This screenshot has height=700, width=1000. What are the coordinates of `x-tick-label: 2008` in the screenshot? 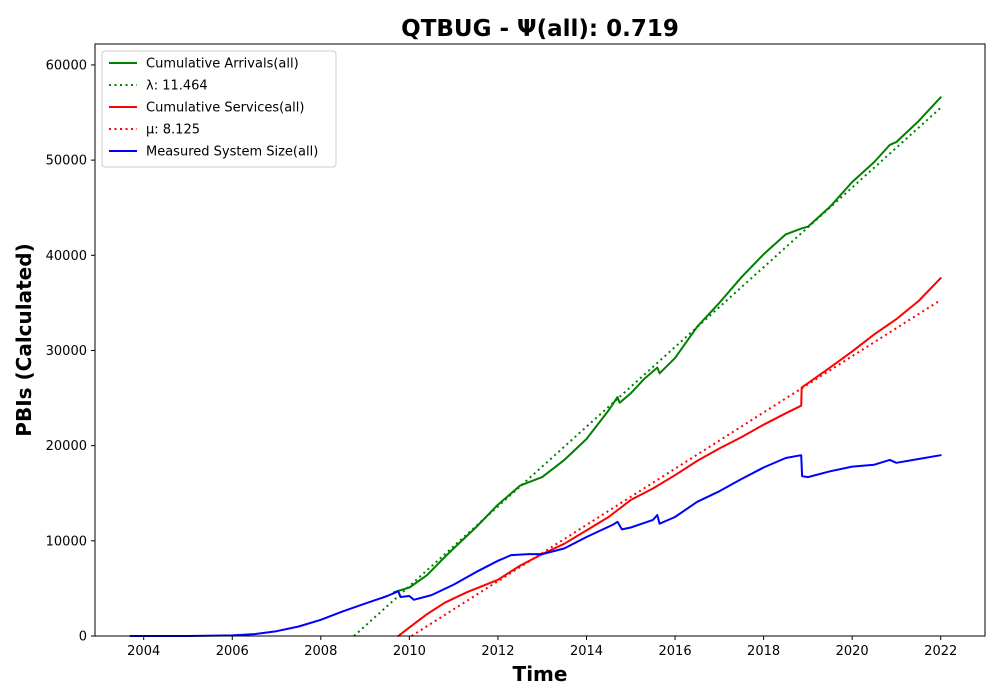 It's located at (320, 651).